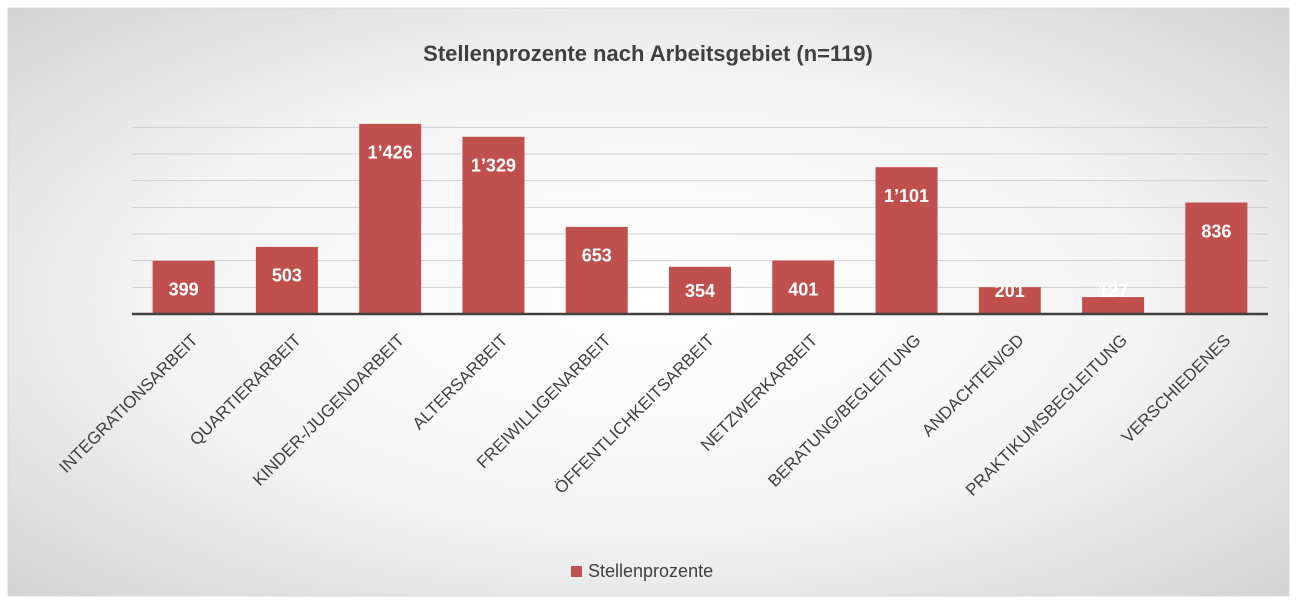  What do you see at coordinates (576, 571) in the screenshot?
I see `legend-swatch` at bounding box center [576, 571].